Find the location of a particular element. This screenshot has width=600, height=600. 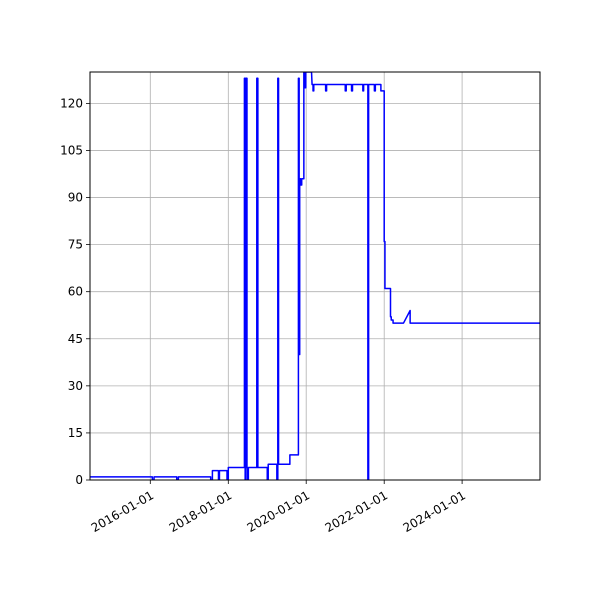

y-tick-label: 15 is located at coordinates (75, 433).